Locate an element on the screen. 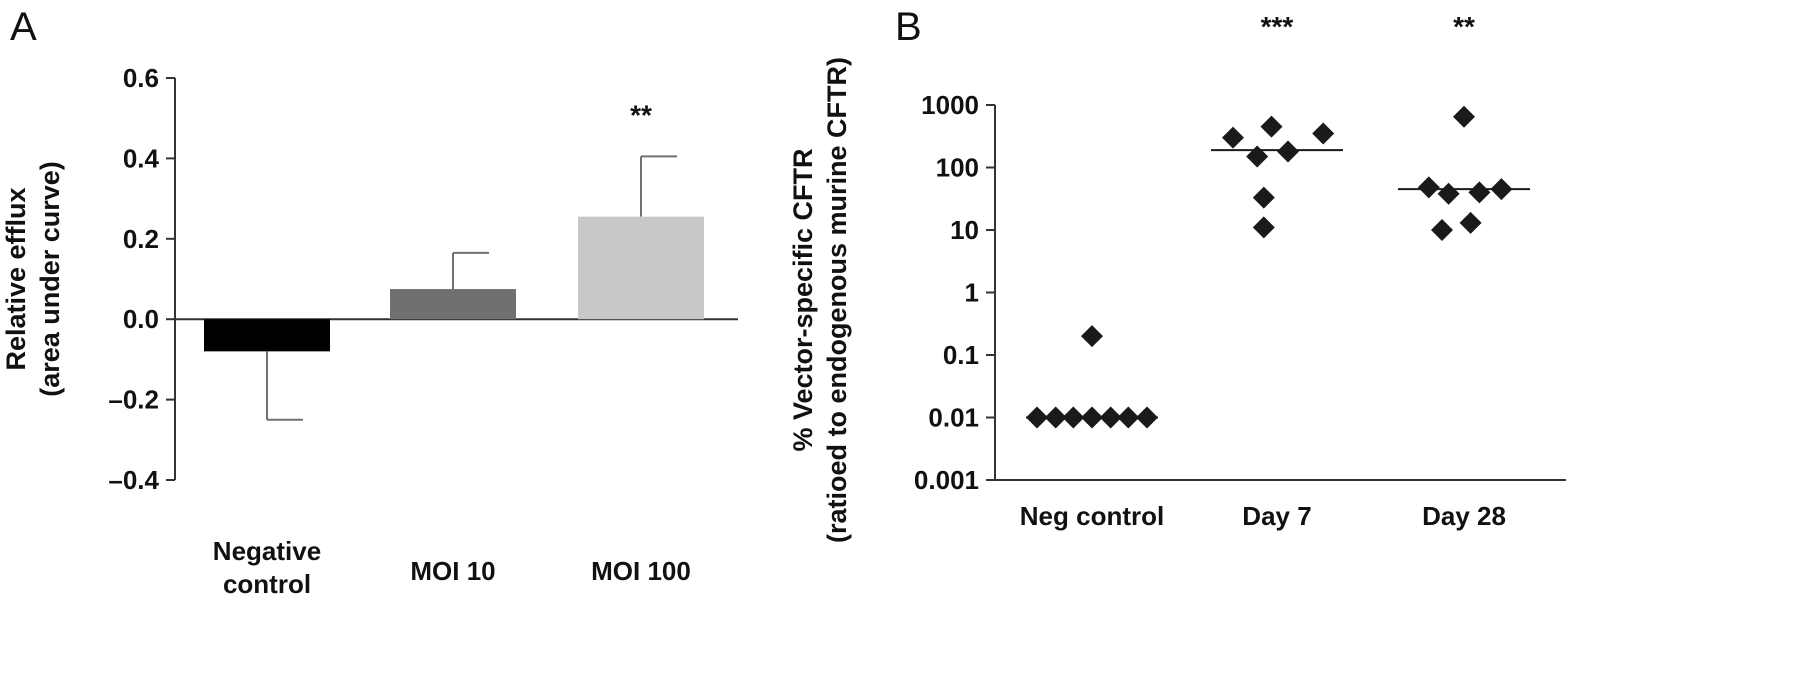  panel-b-y-tick-label: 0.01 is located at coordinates (953, 418).